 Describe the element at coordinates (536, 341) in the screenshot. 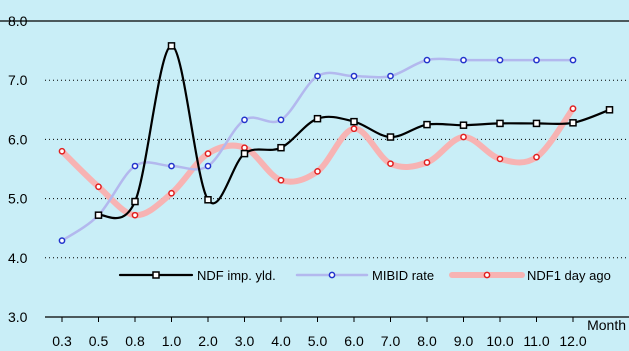

I see `x-tick-label: 11.0` at that location.